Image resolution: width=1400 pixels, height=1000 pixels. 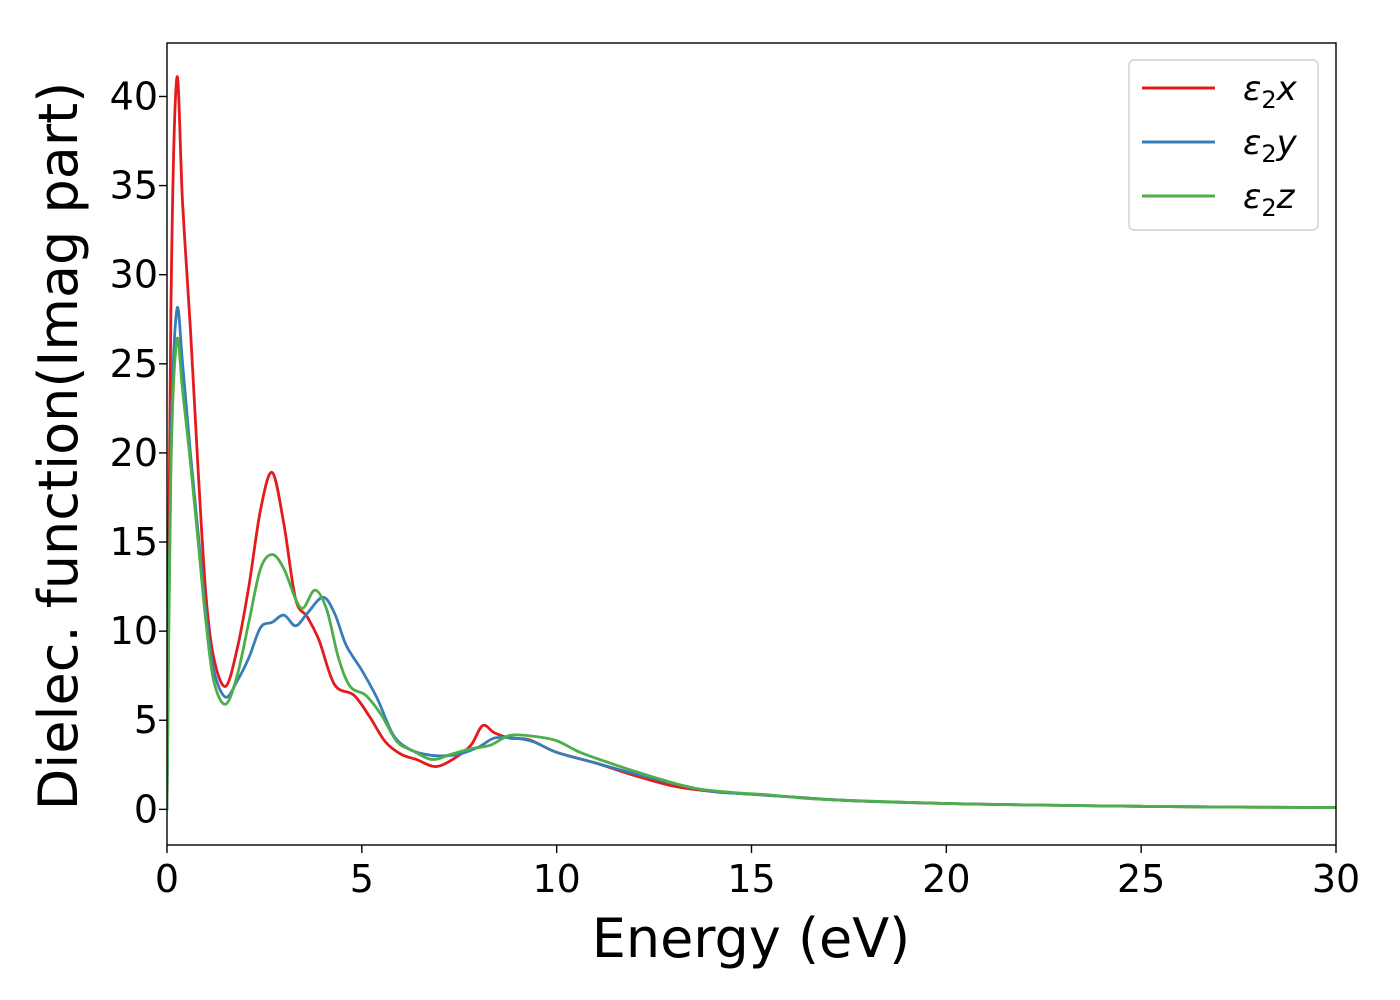 I want to click on x-axis: 0 5 10 15 20 25 30, so click(x=757, y=873).